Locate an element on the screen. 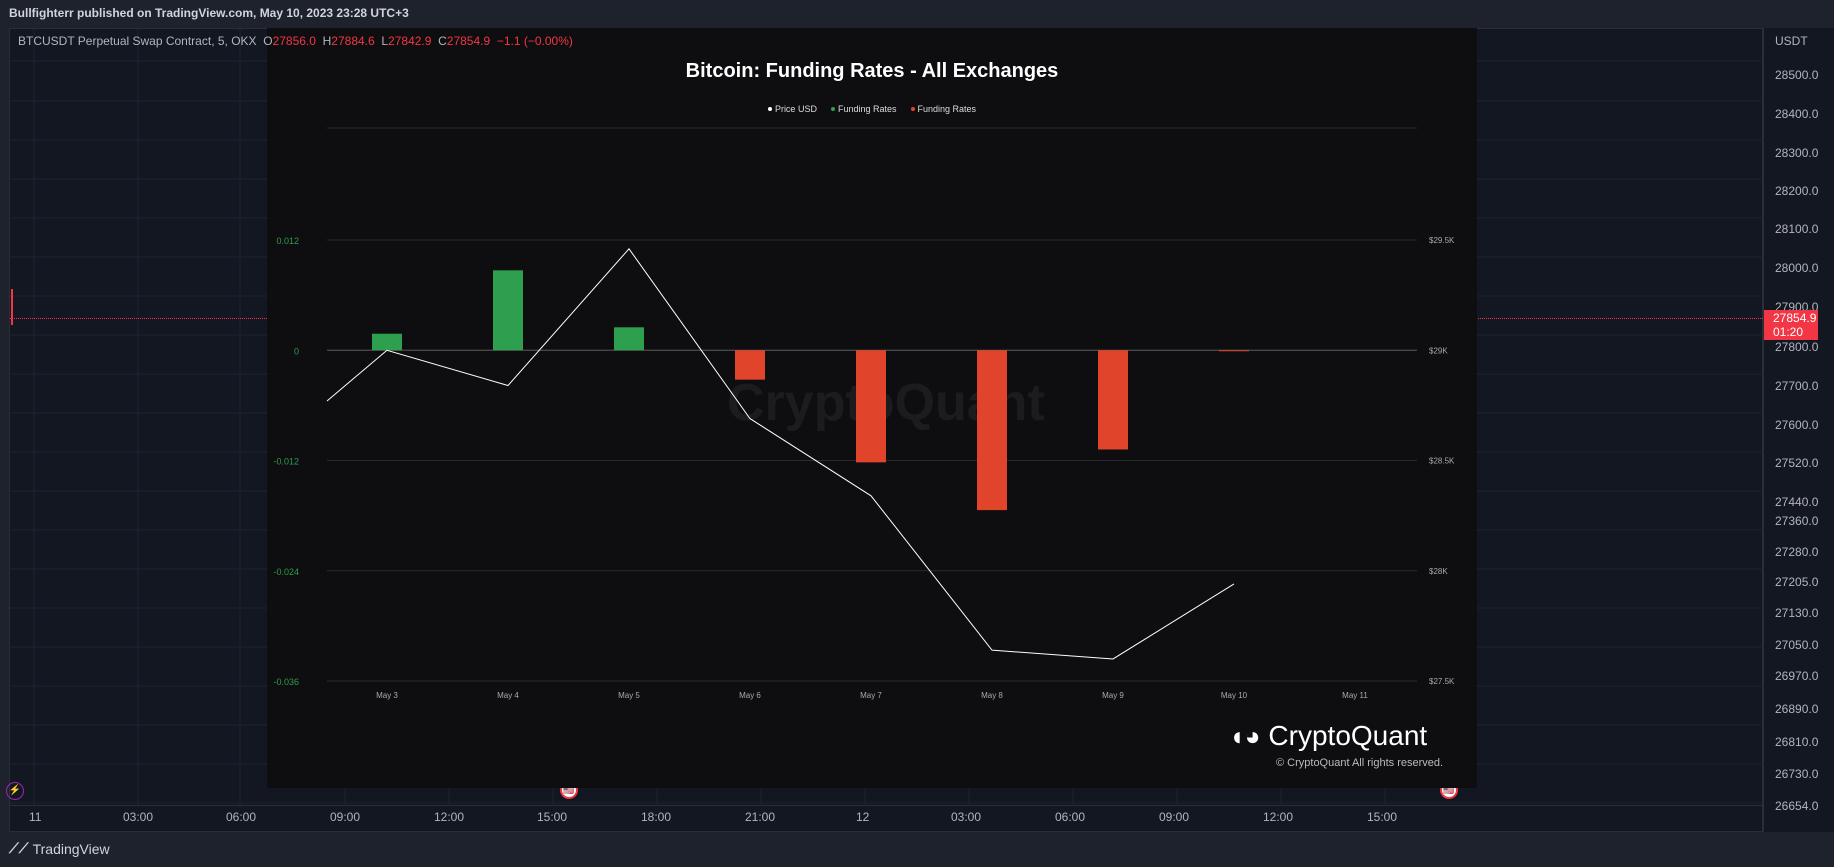 Image resolution: width=1834 pixels, height=867 pixels. x-tick-label: May 10 is located at coordinates (1234, 695).